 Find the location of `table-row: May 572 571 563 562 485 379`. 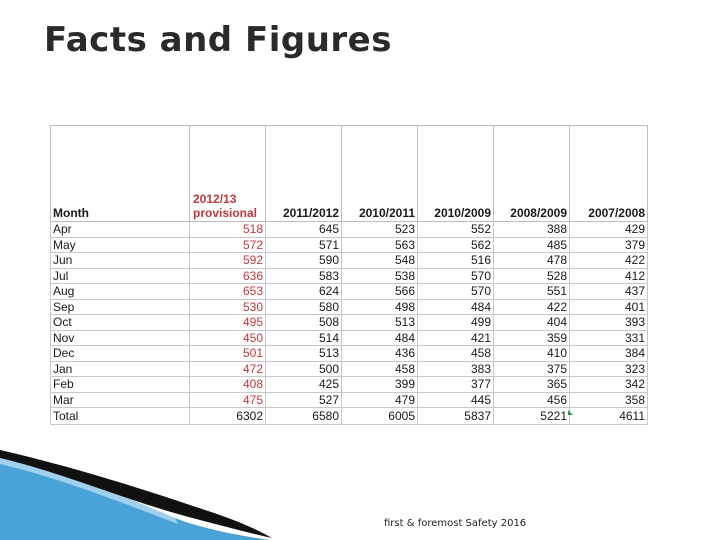

table-row: May 572 571 563 562 485 379 is located at coordinates (349, 244).